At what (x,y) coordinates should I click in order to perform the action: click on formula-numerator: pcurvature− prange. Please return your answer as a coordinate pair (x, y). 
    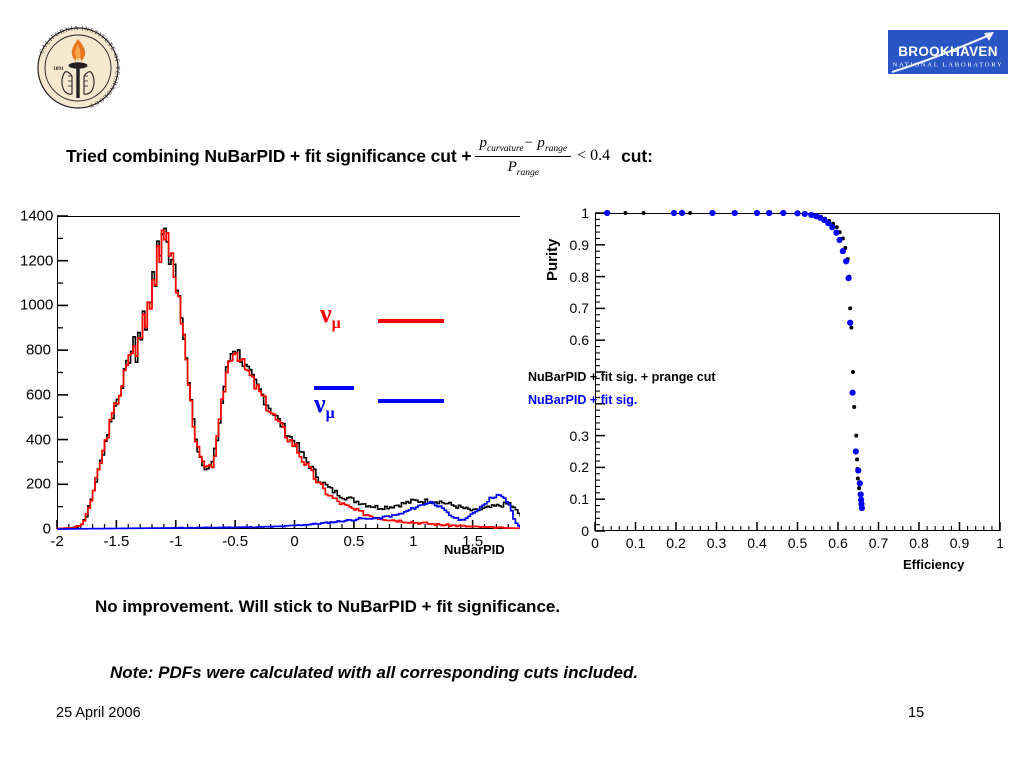
    Looking at the image, I should click on (523, 145).